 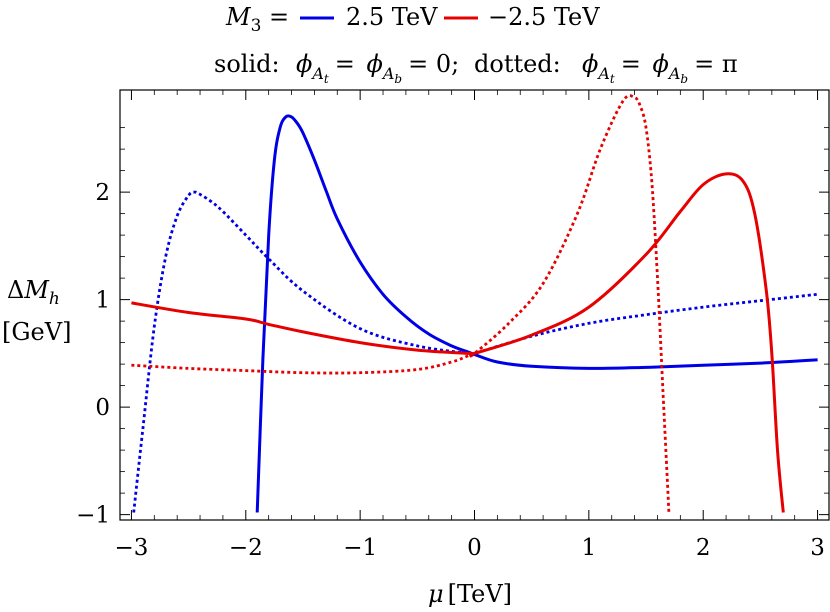 I want to click on x-tick-label: 0, so click(x=474, y=548).